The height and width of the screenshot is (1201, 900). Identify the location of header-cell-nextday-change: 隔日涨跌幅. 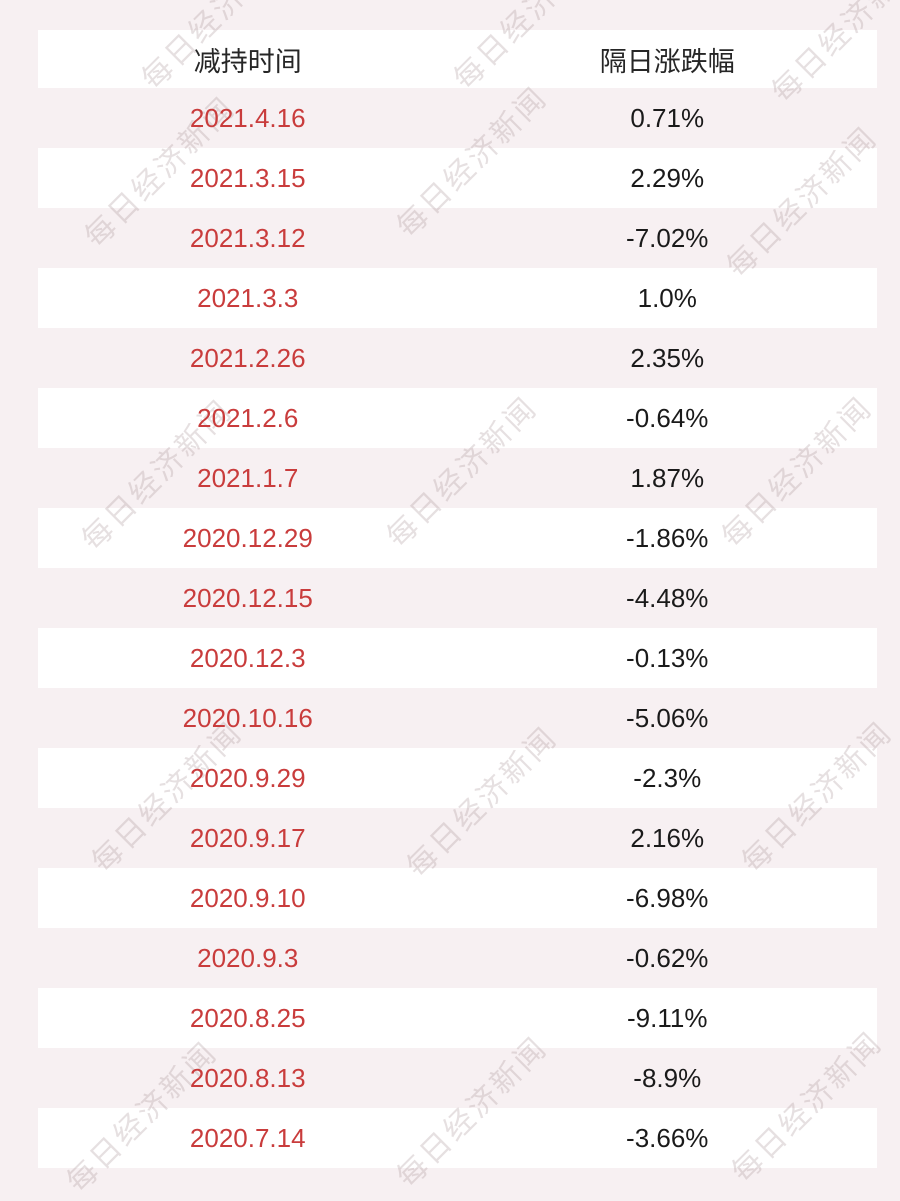
(668, 59).